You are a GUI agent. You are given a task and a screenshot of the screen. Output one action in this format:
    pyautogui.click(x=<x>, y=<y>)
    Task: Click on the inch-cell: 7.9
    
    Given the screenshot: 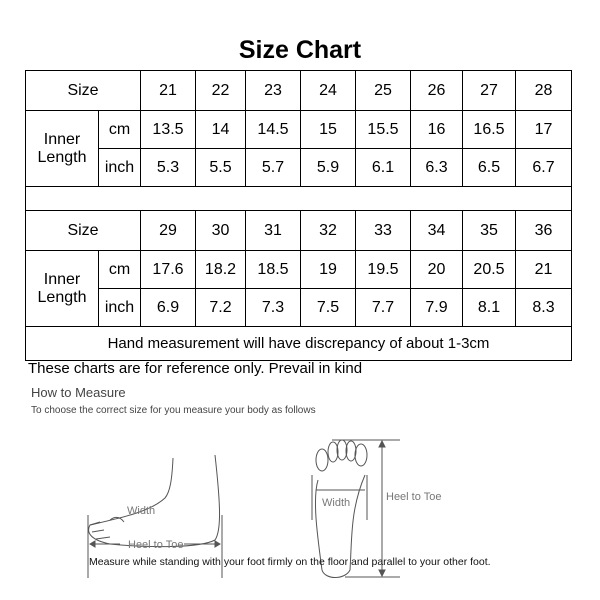 What is the action you would take?
    pyautogui.click(x=436, y=307)
    